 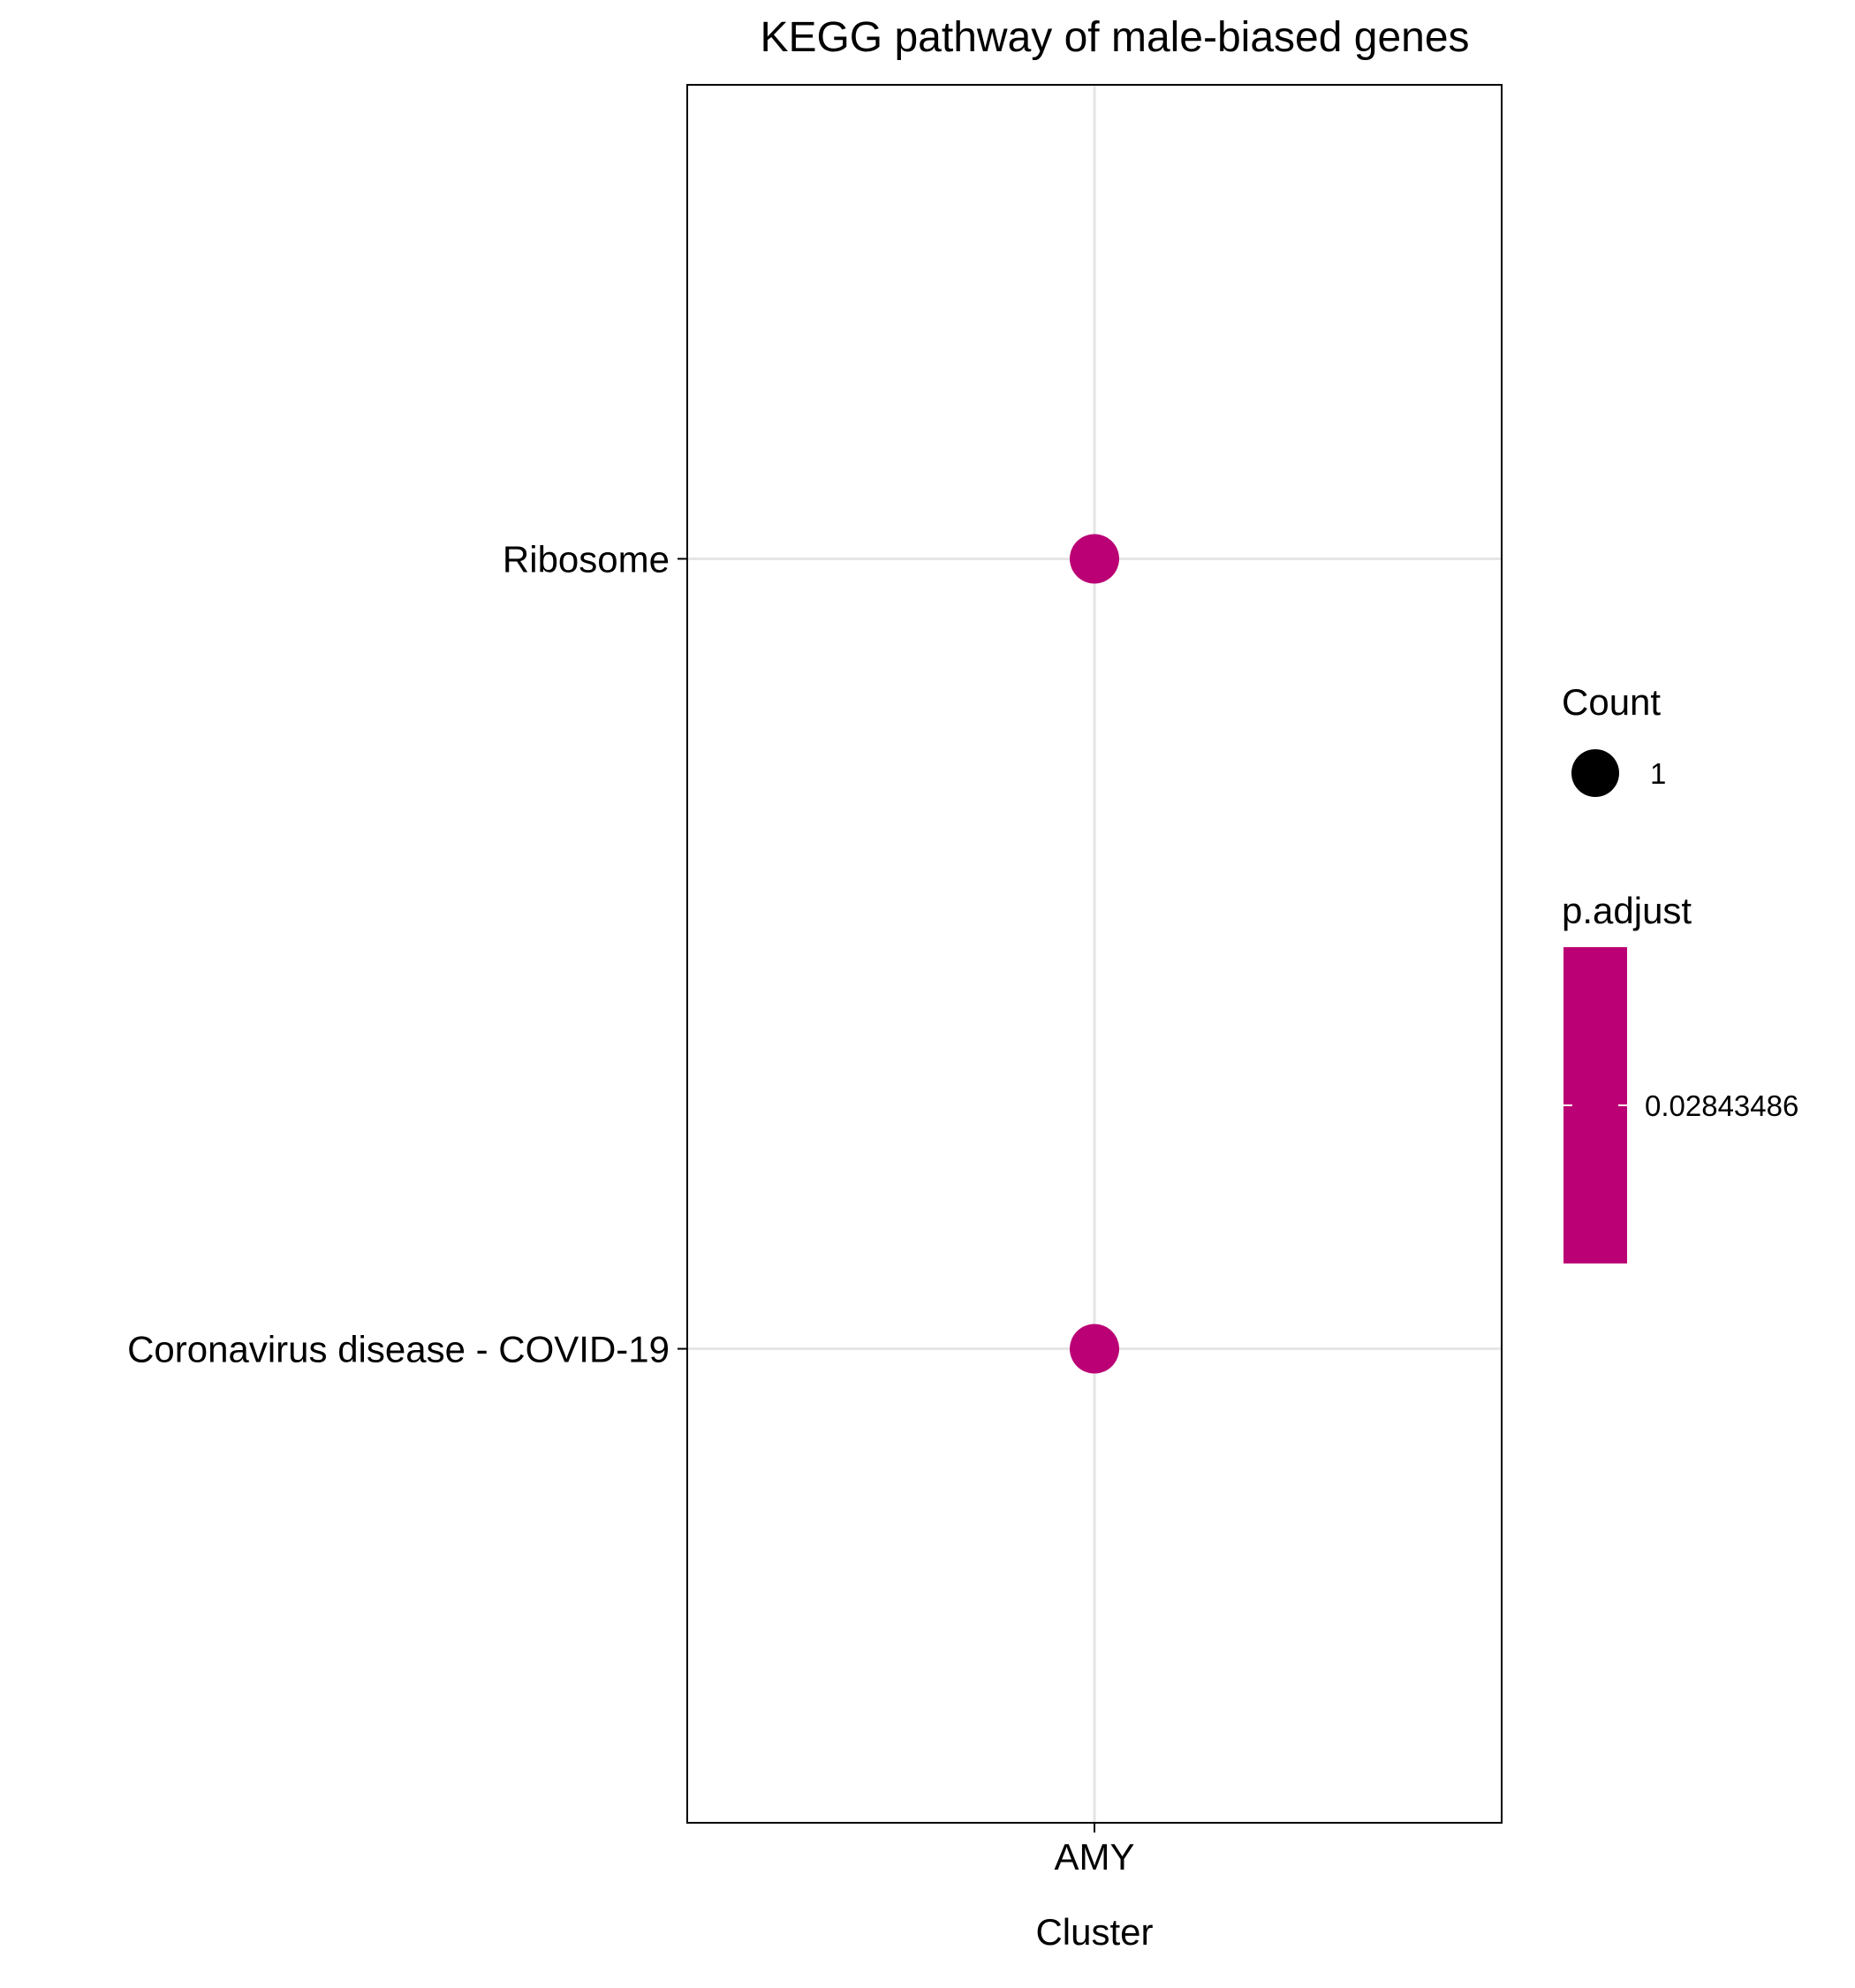 What do you see at coordinates (1595, 773) in the screenshot?
I see `legend-size-dot` at bounding box center [1595, 773].